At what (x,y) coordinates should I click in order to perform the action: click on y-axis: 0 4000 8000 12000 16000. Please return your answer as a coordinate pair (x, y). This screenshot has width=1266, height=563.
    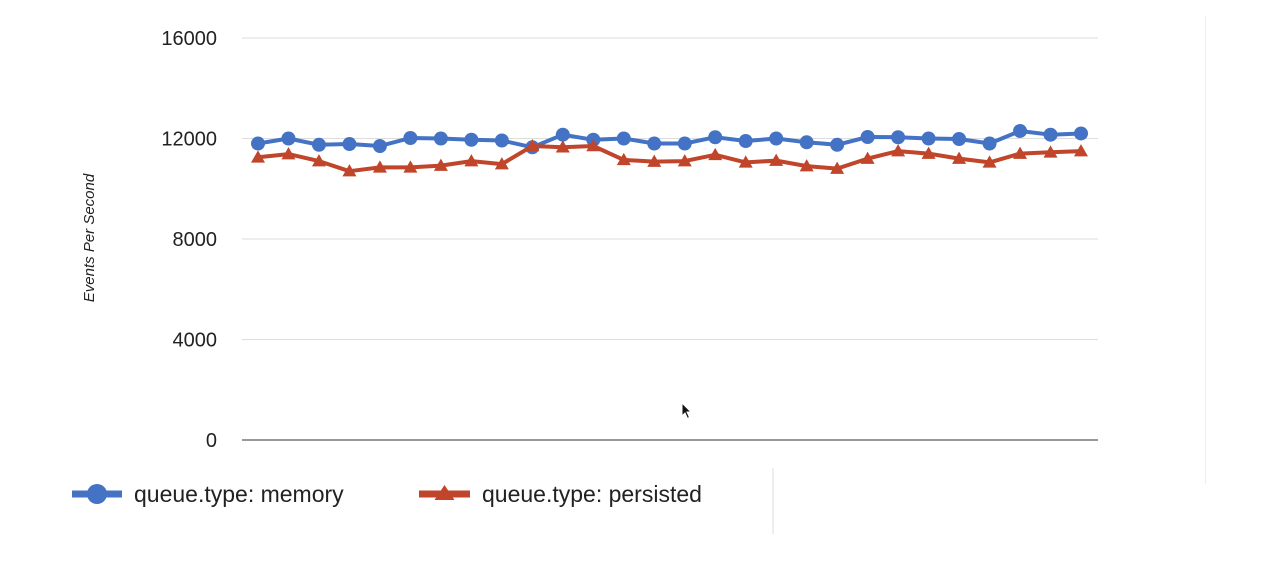
    Looking at the image, I should click on (189, 240).